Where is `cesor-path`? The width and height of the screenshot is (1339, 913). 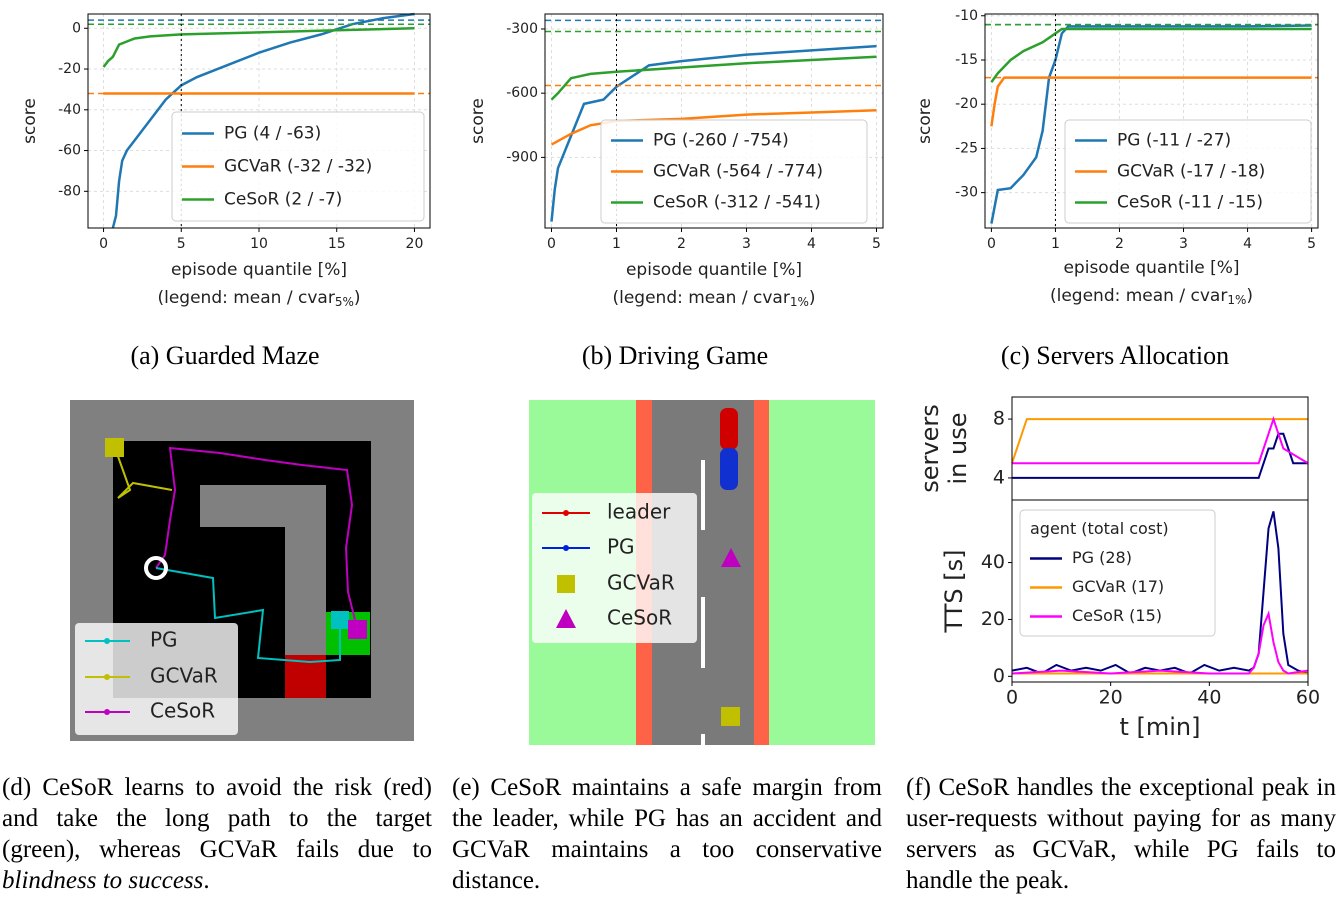
cesor-path is located at coordinates (256, 537).